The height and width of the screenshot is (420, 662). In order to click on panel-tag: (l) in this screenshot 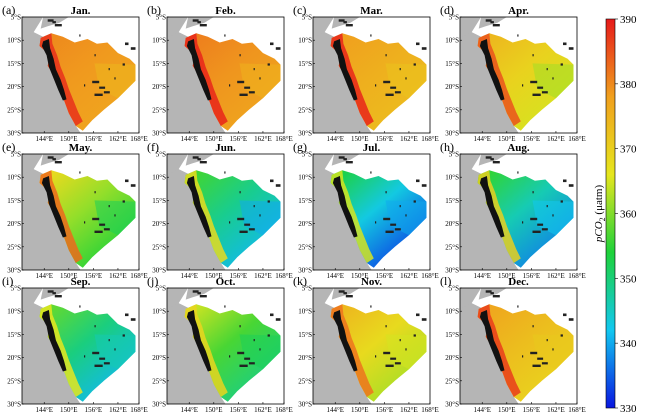, I will do `click(445, 281)`.